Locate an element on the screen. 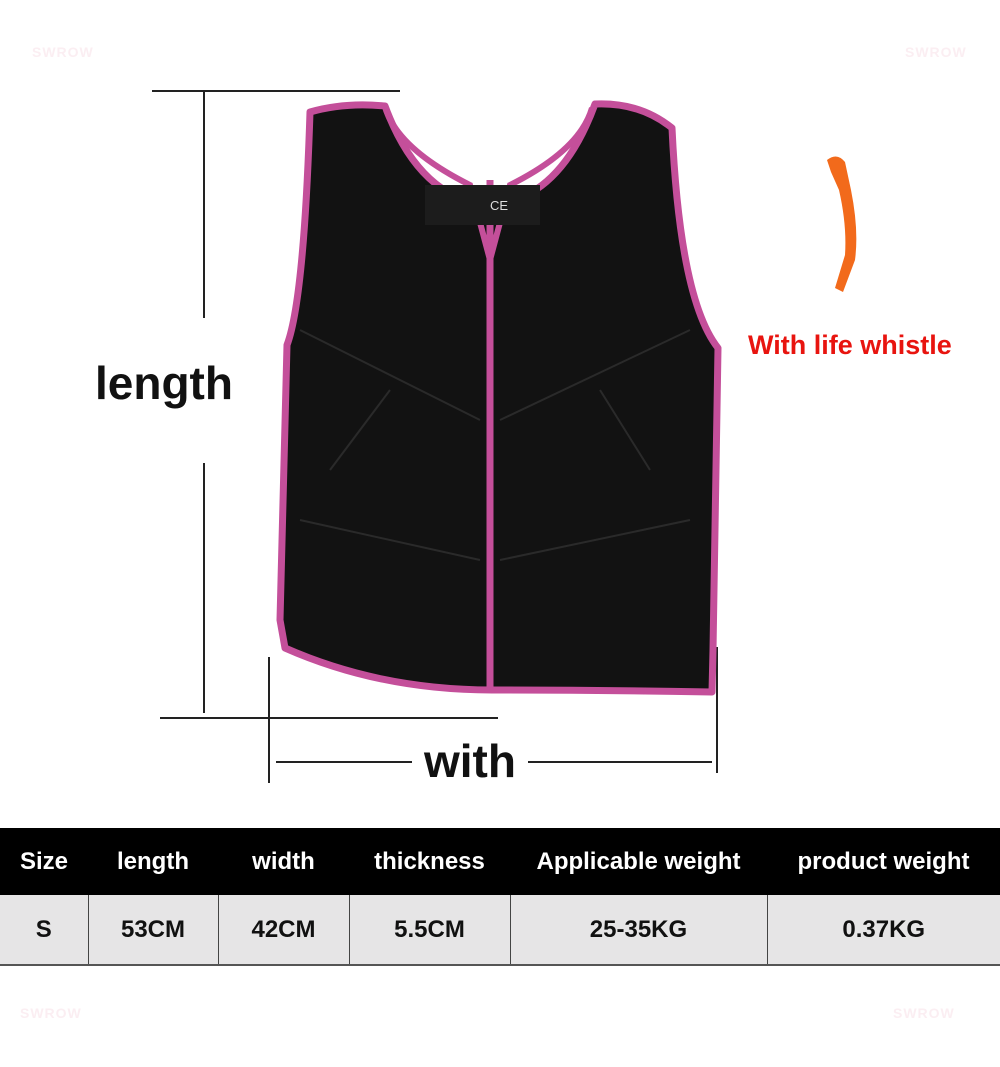 This screenshot has height=1067, width=1000. header-product-weight: product weight is located at coordinates (883, 861).